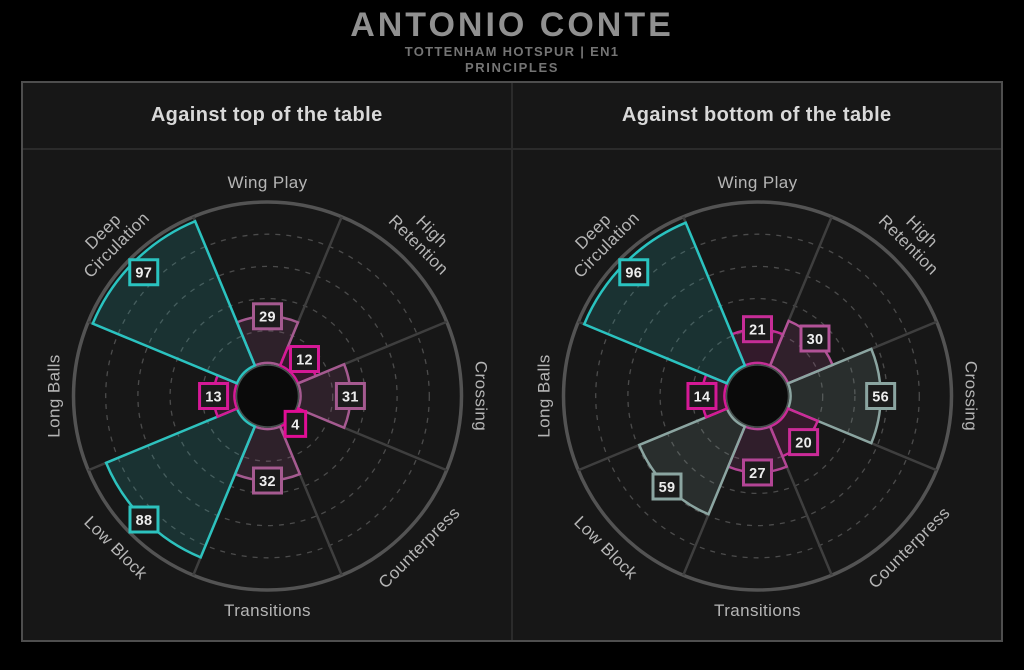  I want to click on value-badge-wing-play: 21, so click(757, 329).